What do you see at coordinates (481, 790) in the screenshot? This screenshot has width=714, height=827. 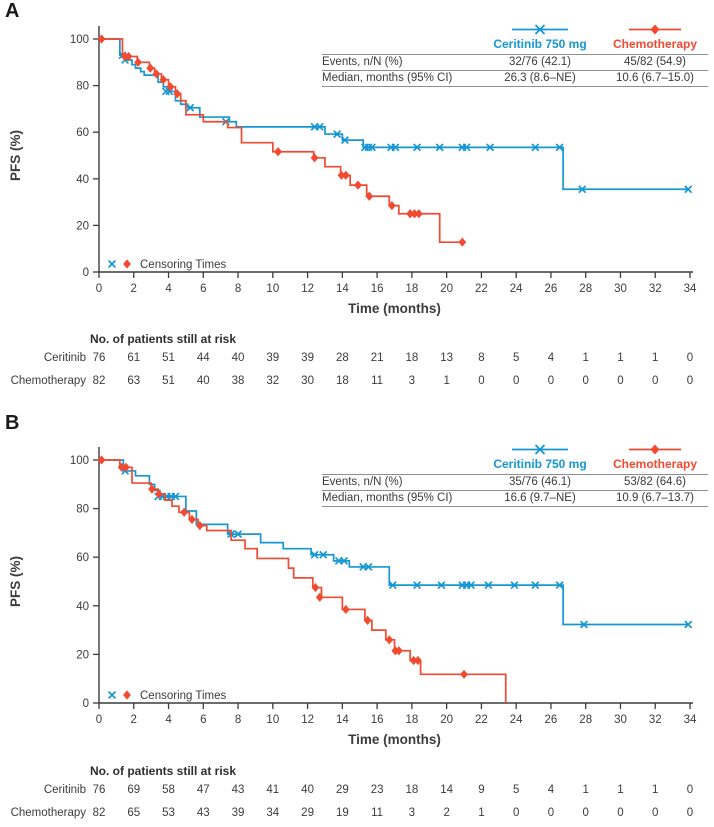 I see `risk-value: 9` at bounding box center [481, 790].